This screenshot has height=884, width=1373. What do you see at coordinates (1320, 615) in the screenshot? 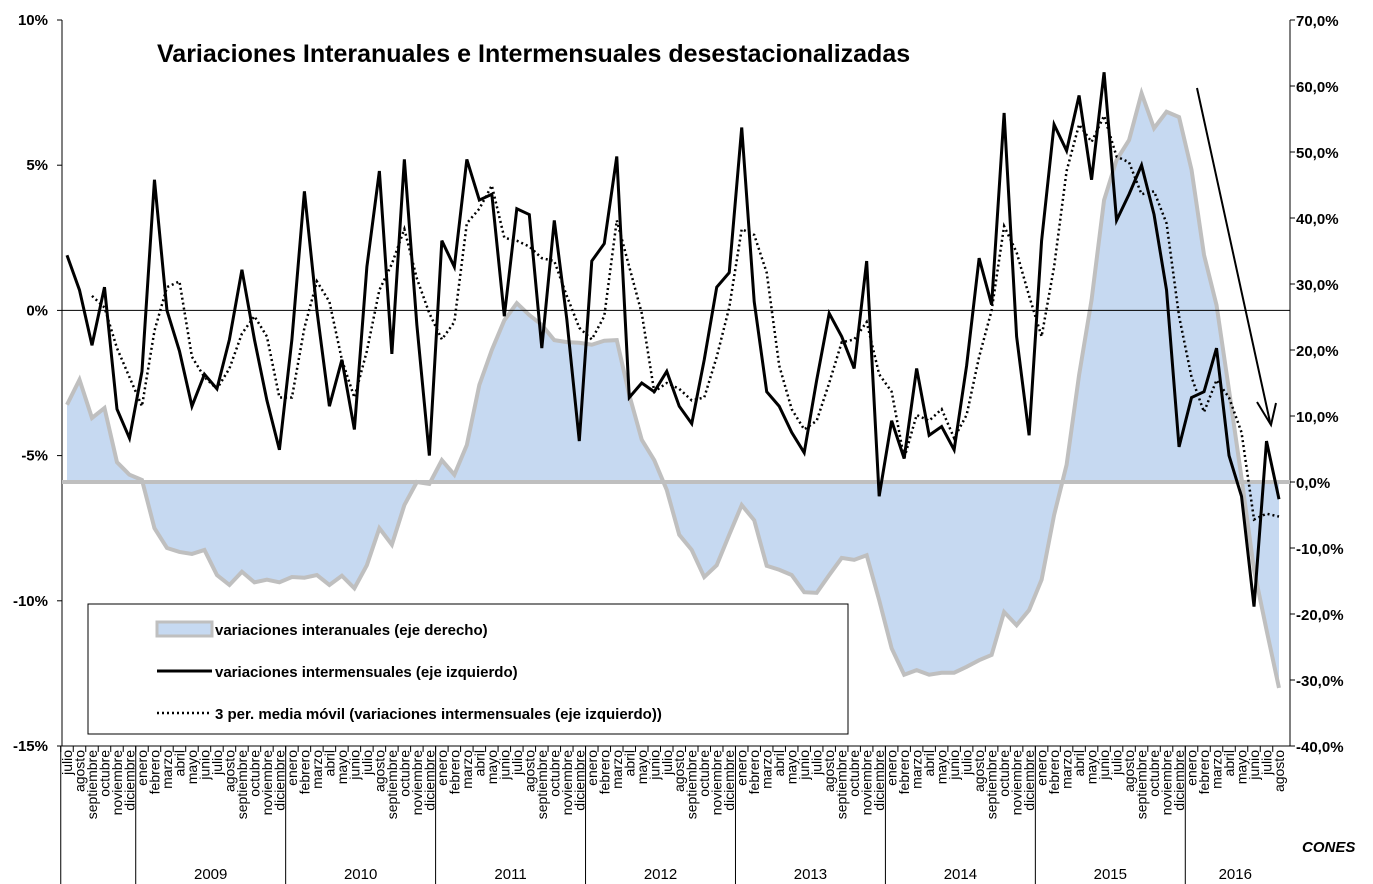
I see `y2-tick-label: -20,0%` at bounding box center [1320, 615].